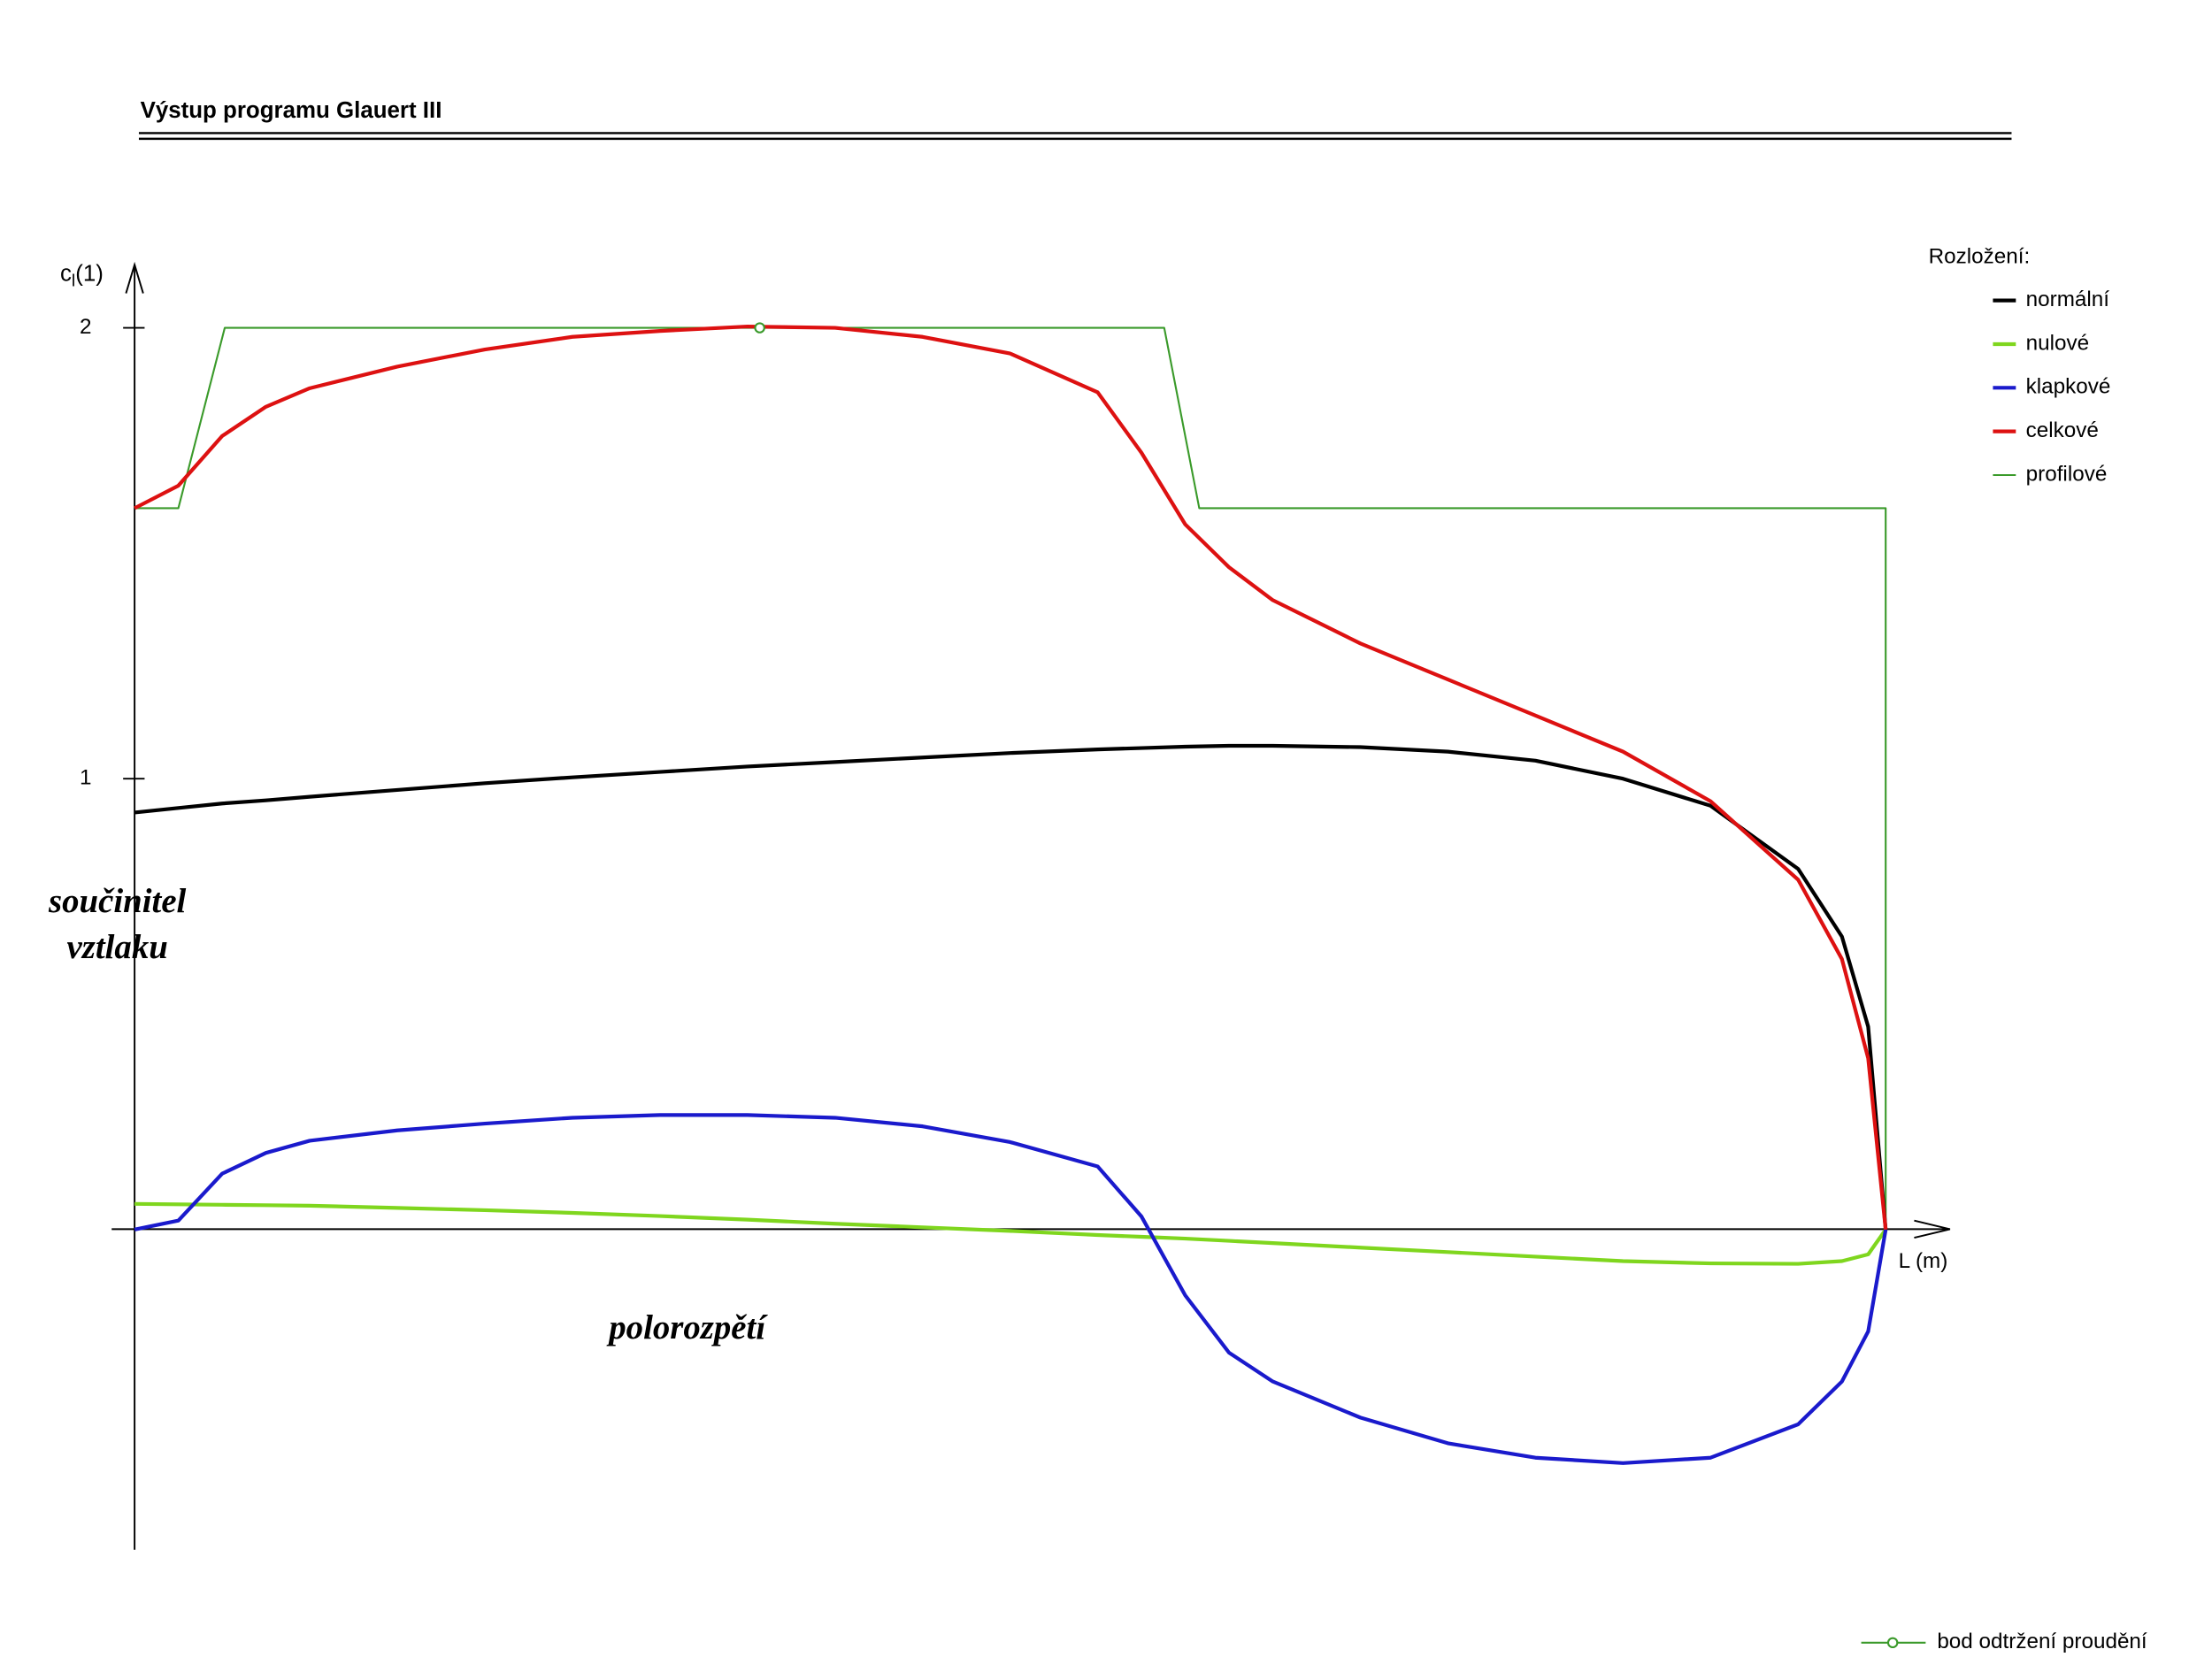 The height and width of the screenshot is (1657, 2212). Describe the element at coordinates (73, 281) in the screenshot. I see `y-label-sub: l` at that location.